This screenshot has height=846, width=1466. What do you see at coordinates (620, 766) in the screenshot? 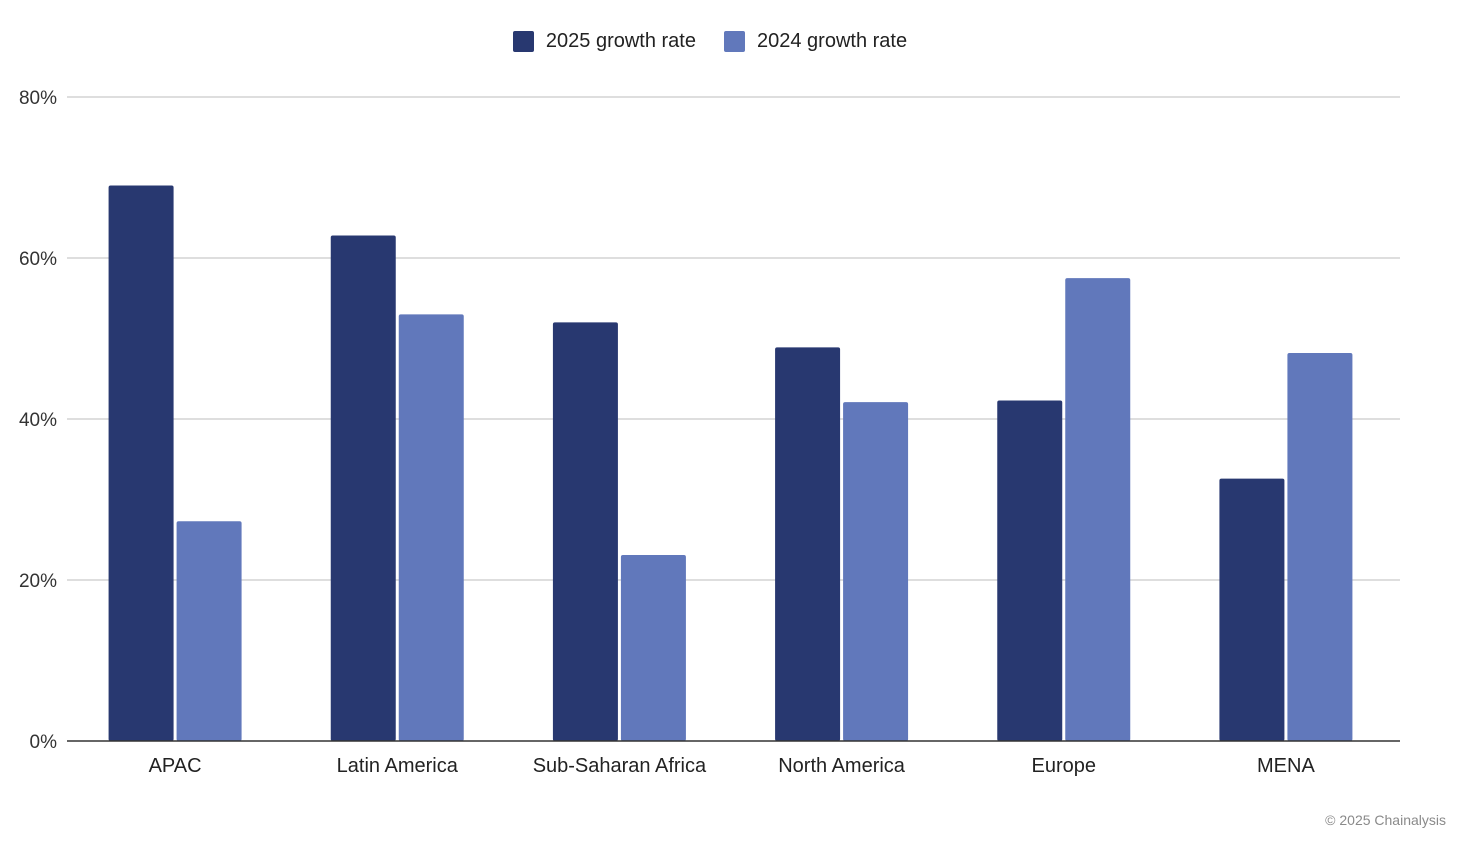
I see `x-tick-label: Sub-Saharan Africa` at bounding box center [620, 766].